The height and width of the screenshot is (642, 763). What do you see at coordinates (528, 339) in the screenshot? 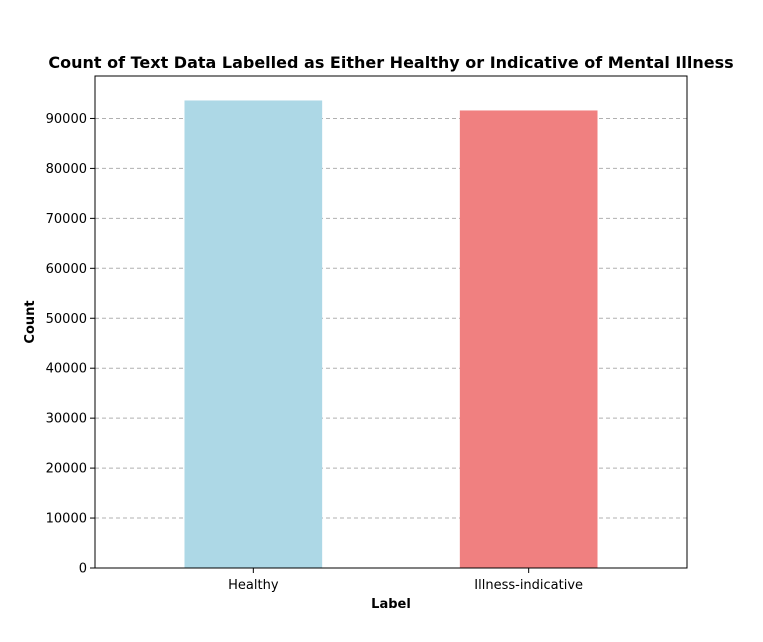
I see `bar-illness-indicative` at bounding box center [528, 339].